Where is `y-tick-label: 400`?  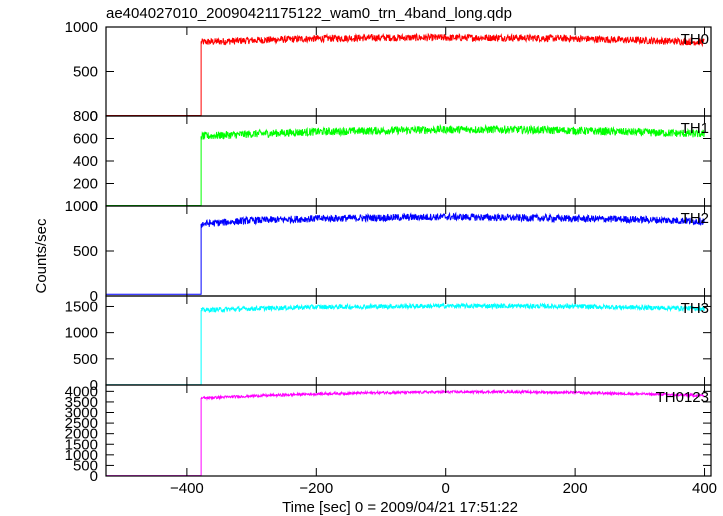
y-tick-label: 400 is located at coordinates (85, 161).